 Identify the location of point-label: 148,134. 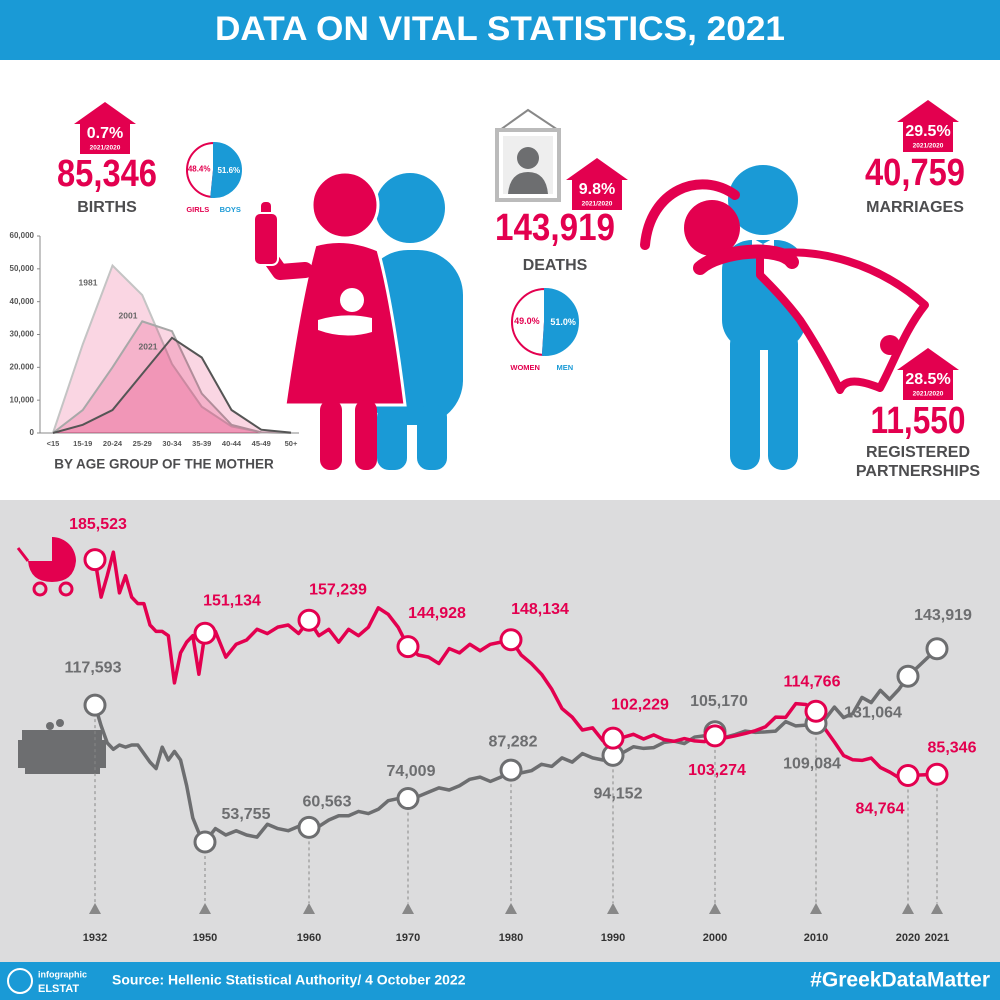
(540, 609).